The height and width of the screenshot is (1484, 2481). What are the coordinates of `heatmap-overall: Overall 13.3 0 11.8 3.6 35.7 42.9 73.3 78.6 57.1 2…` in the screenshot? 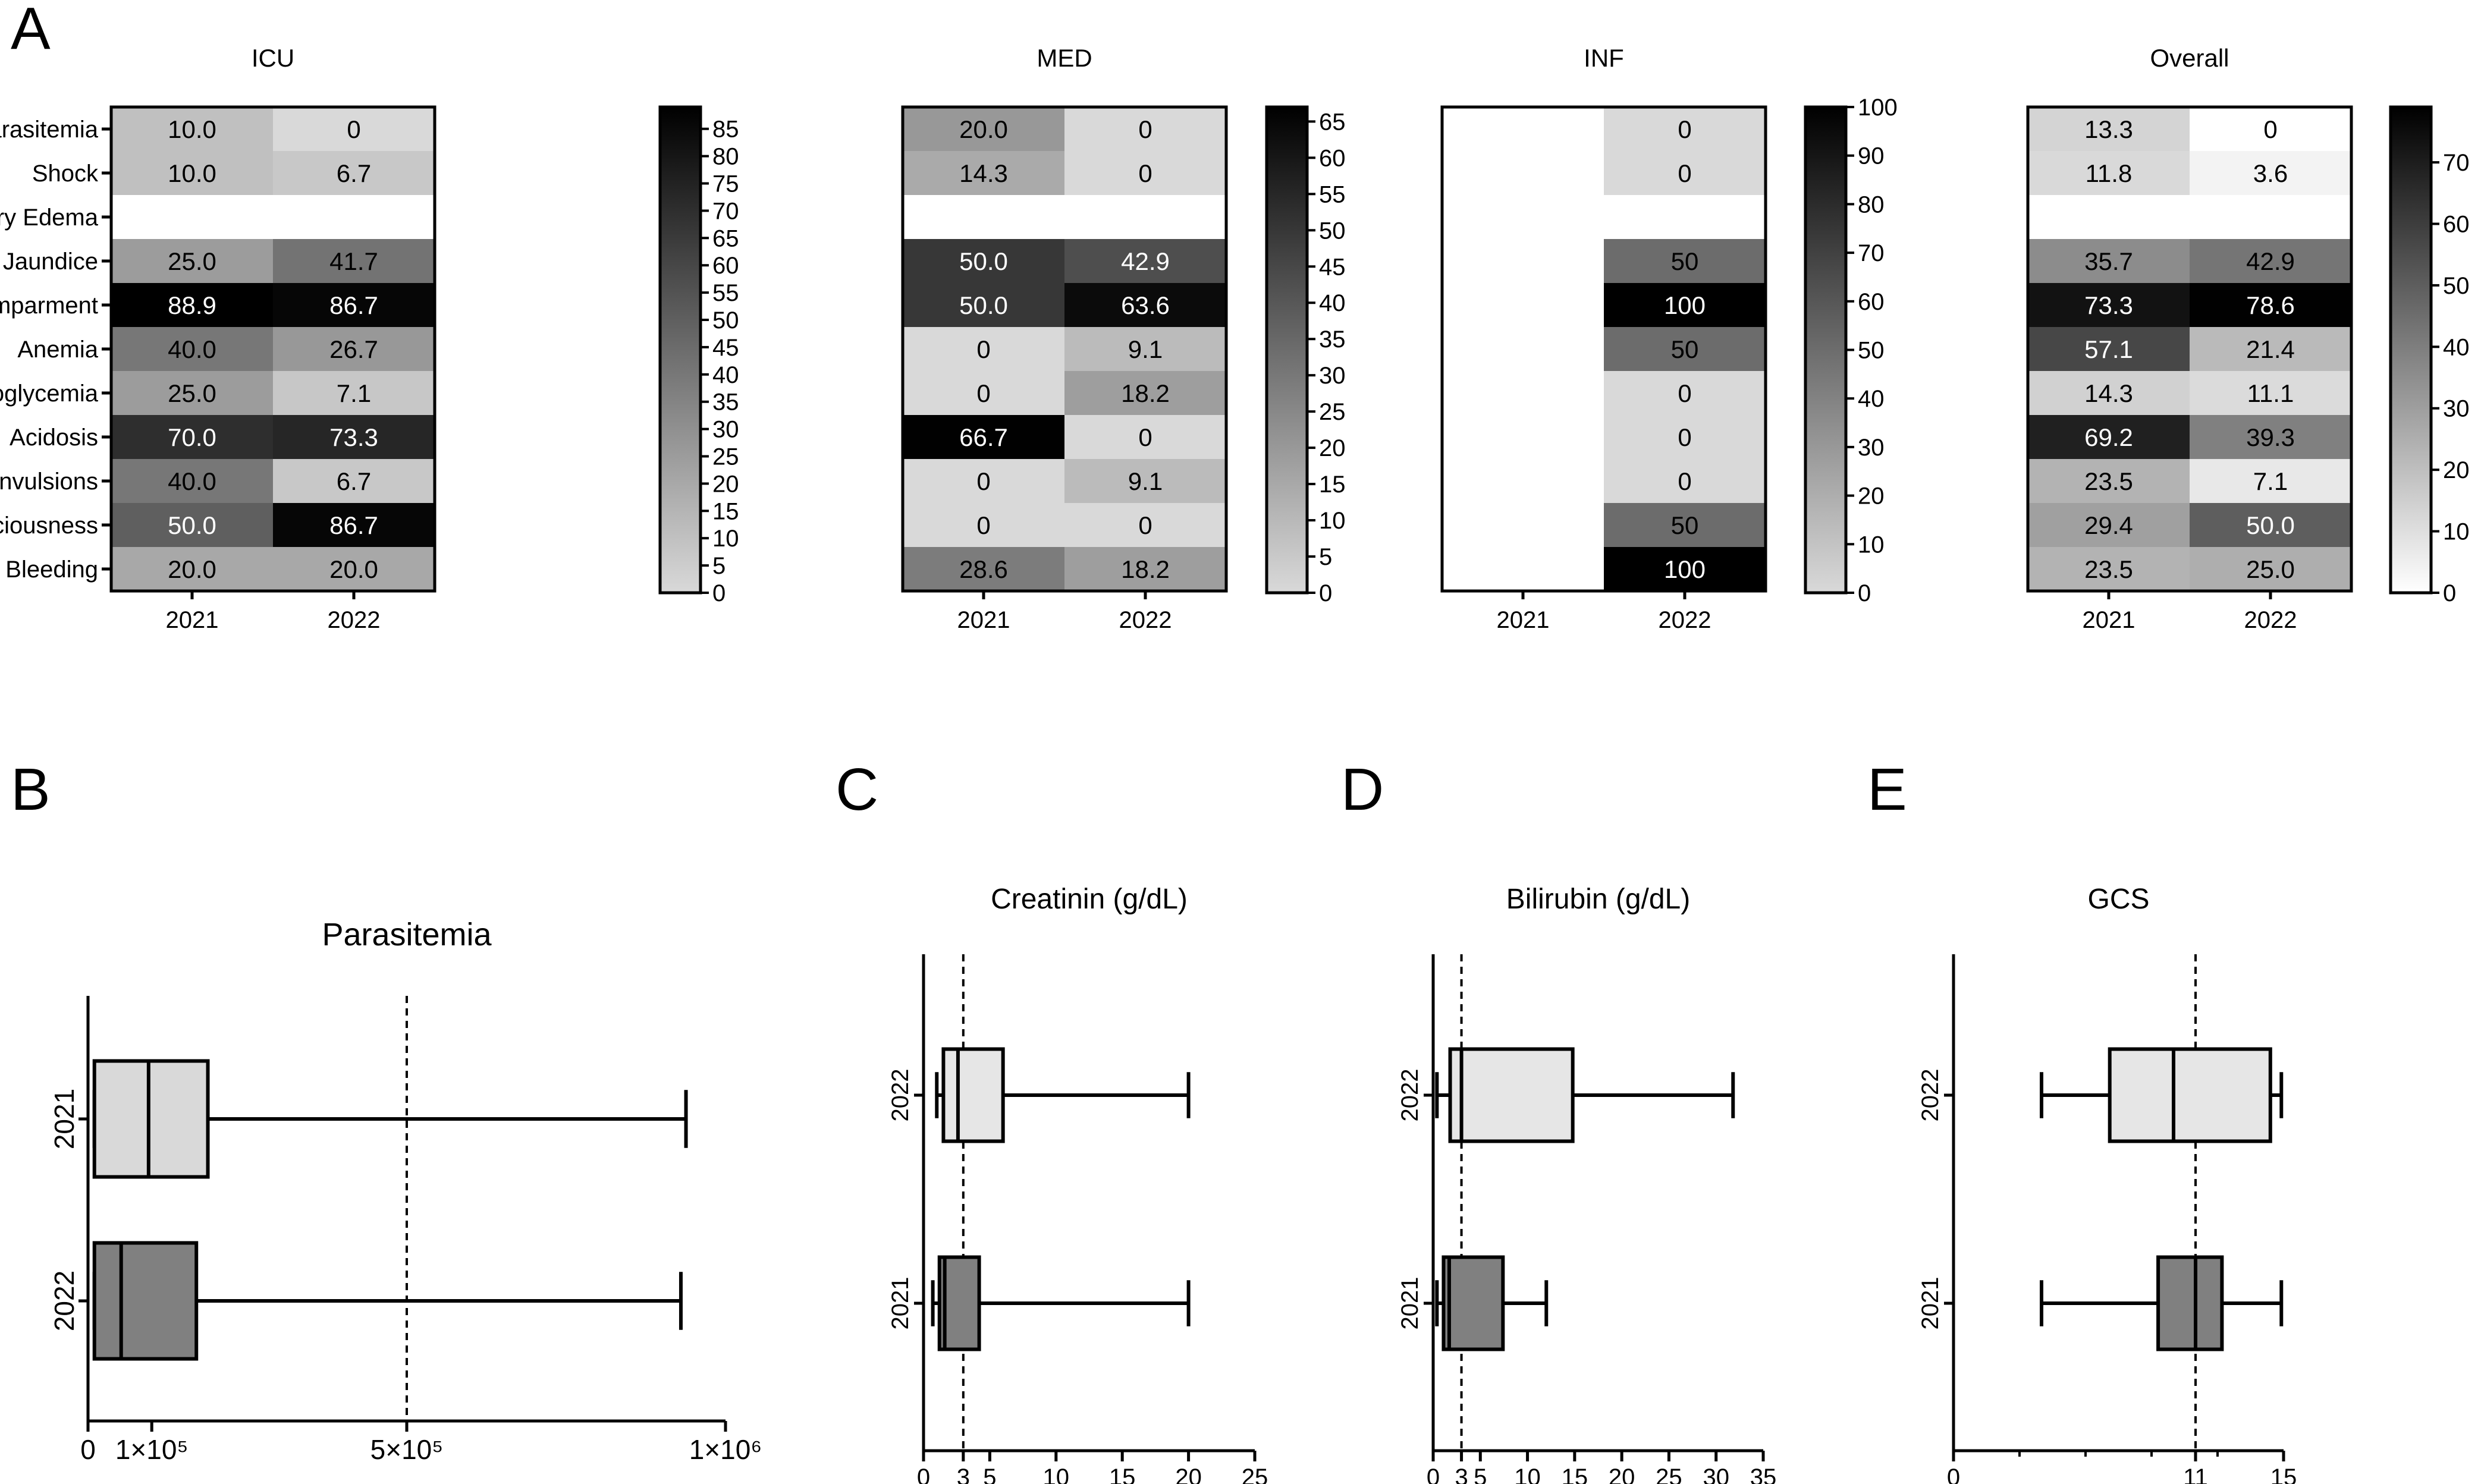 It's located at (2248, 338).